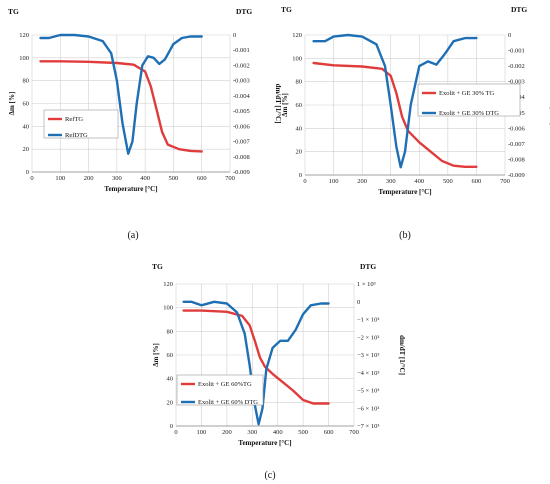  Describe the element at coordinates (368, 373) in the screenshot. I see `y-right-tick-label: −4 × 10³` at that location.